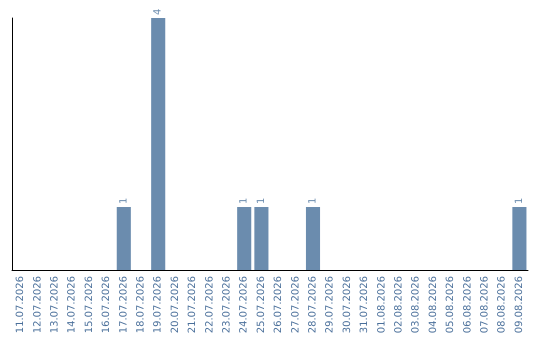  Describe the element at coordinates (210, 305) in the screenshot. I see `x-tick-label: 22.07.2026` at that location.